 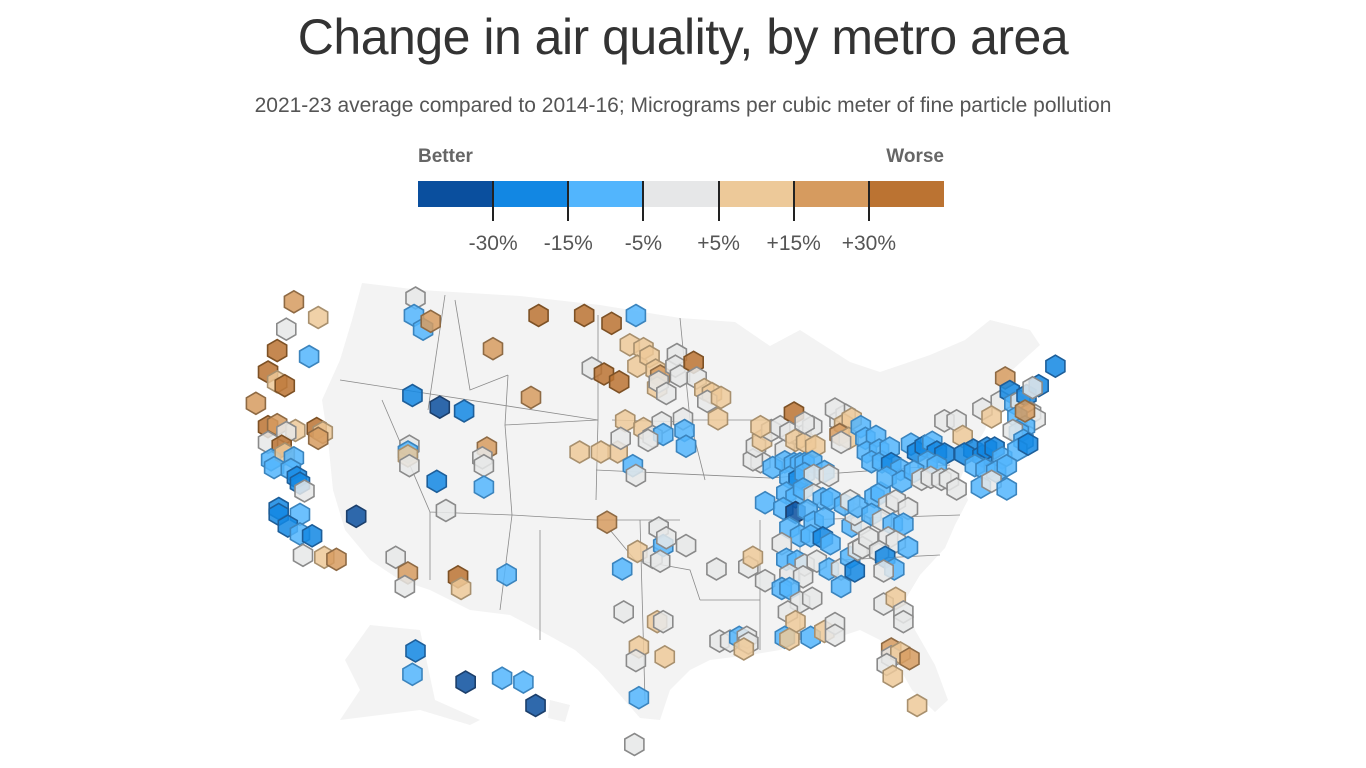 I want to click on alaska-metro-hexagon-much-better, so click(x=465, y=682).